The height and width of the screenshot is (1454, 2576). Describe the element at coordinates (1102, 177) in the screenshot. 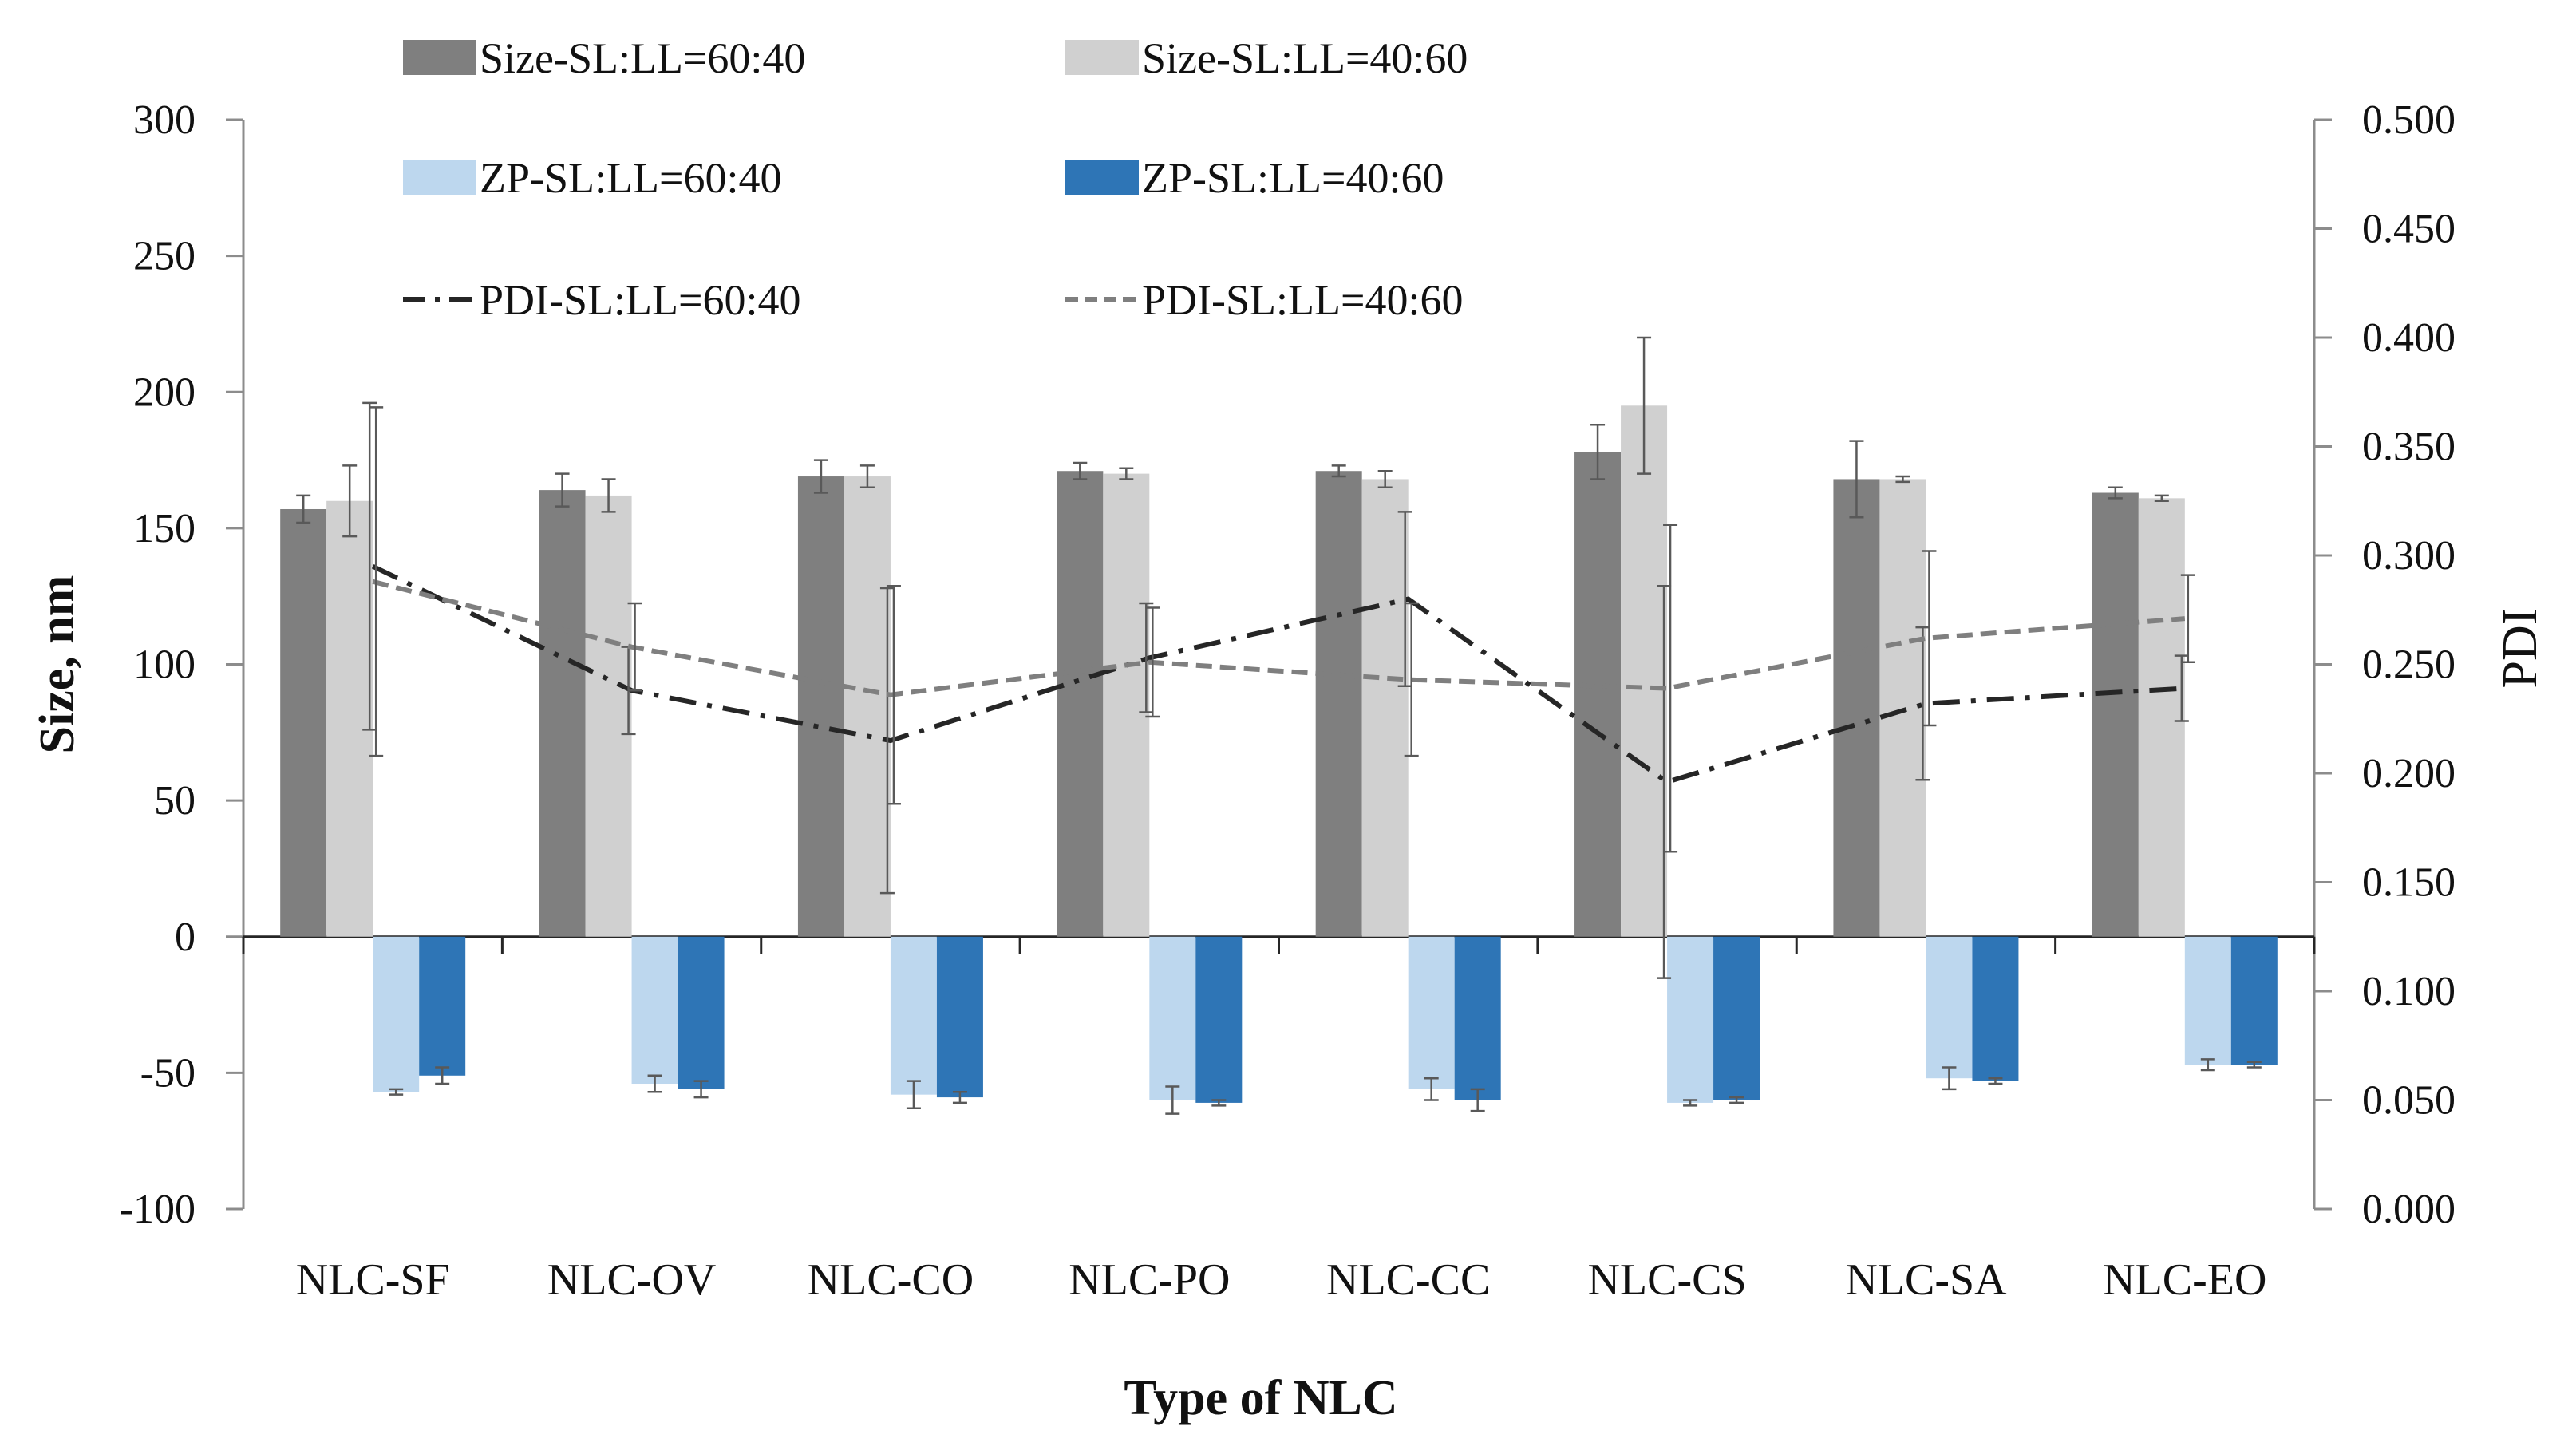

I see `legend-zp-40-60-swatch` at that location.